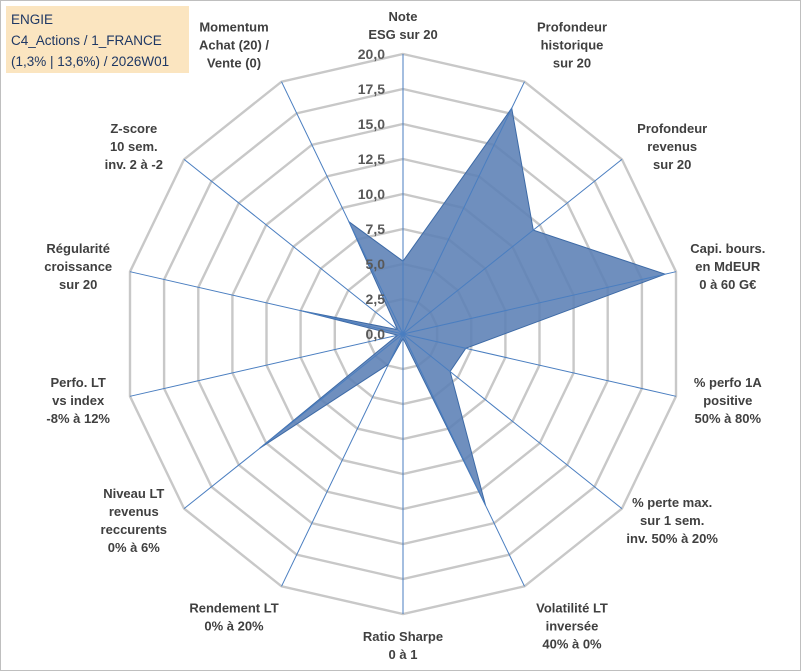 This screenshot has width=801, height=671. I want to click on tick-label: 20,0, so click(371, 54).